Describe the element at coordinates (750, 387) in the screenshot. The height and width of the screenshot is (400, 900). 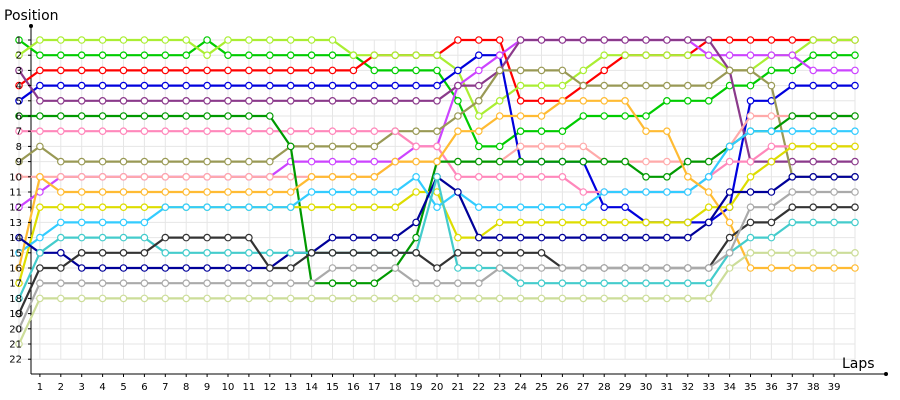
I see `x-tick-label: 35` at that location.